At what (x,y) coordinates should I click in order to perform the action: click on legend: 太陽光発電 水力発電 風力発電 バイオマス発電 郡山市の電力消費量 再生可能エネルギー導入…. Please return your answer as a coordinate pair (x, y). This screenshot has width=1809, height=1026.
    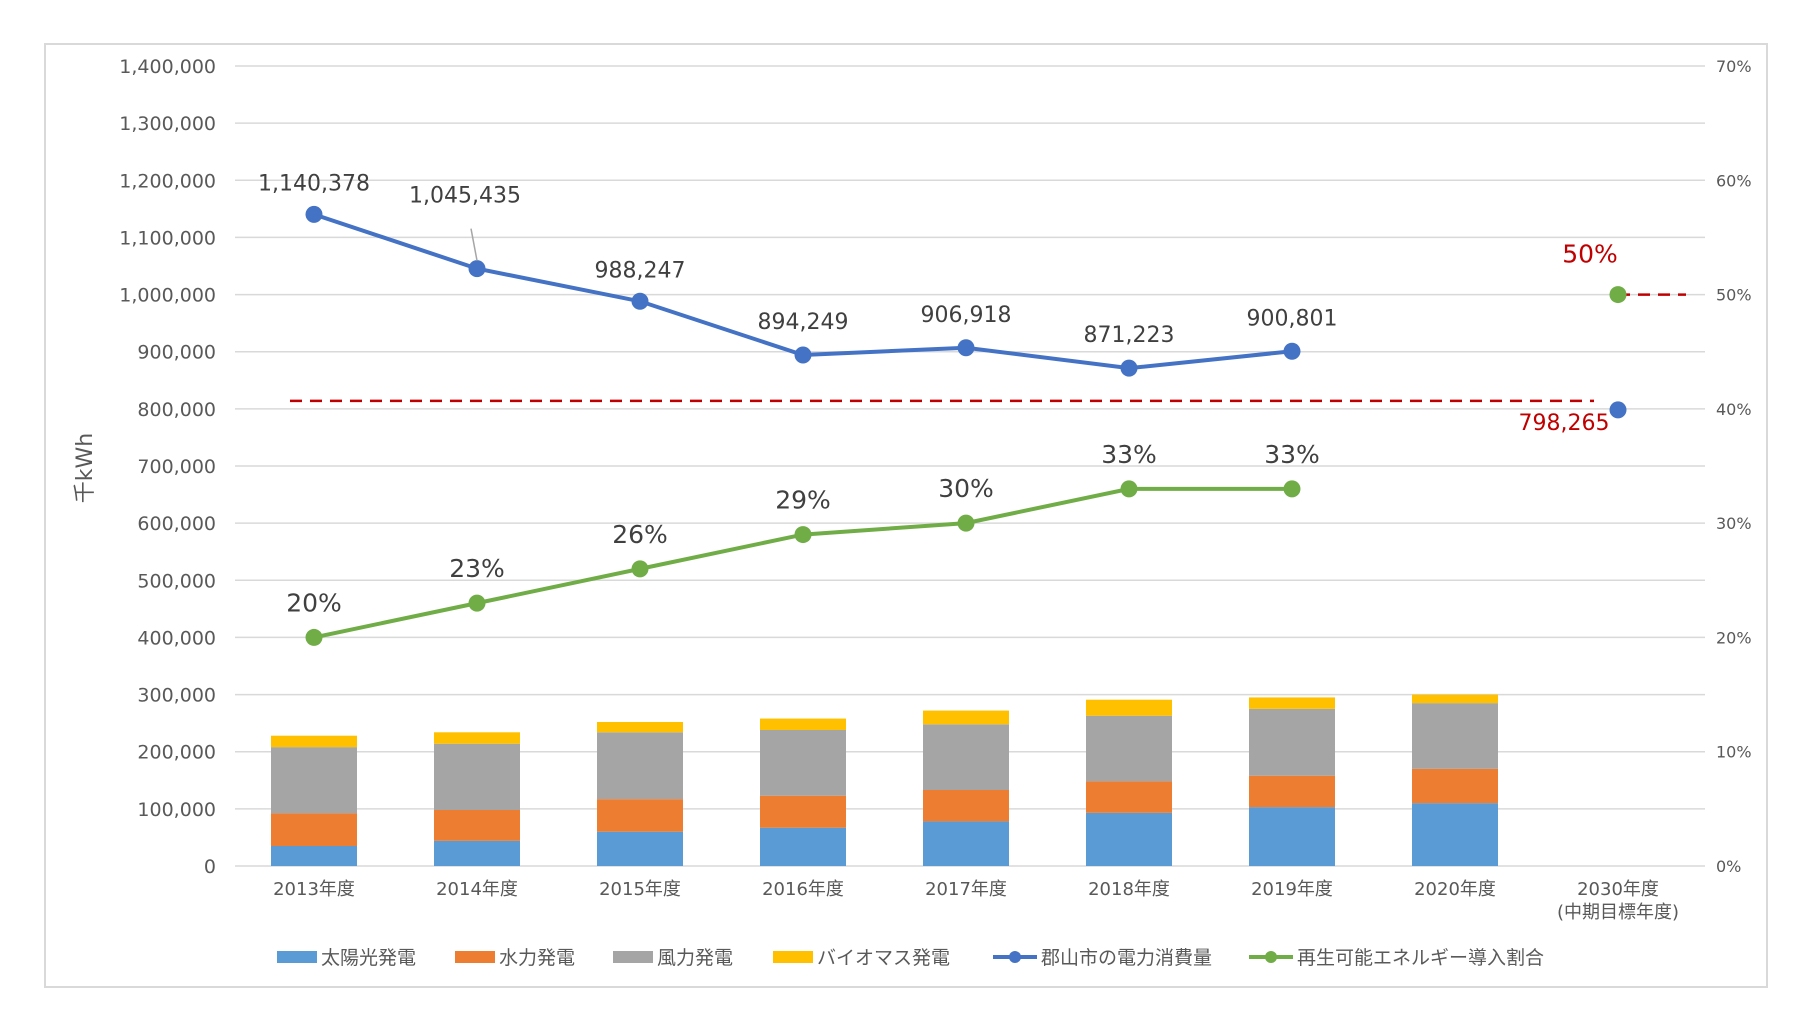
    Looking at the image, I should click on (910, 958).